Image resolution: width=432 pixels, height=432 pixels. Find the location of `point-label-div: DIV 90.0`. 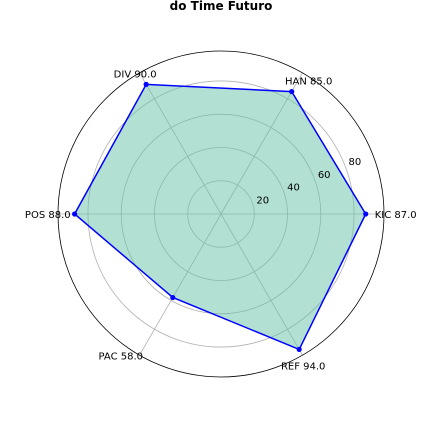

point-label-div: DIV 90.0 is located at coordinates (135, 74).